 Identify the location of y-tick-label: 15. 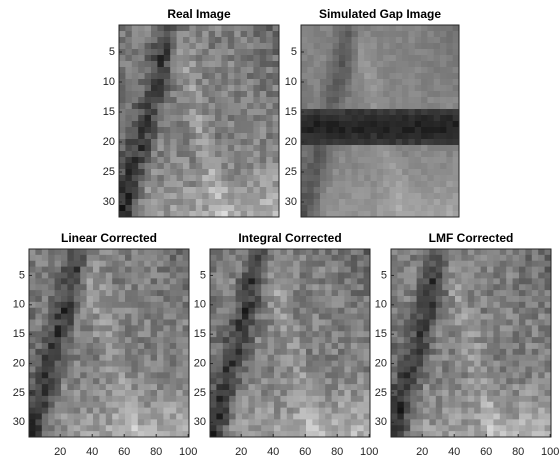
(381, 334).